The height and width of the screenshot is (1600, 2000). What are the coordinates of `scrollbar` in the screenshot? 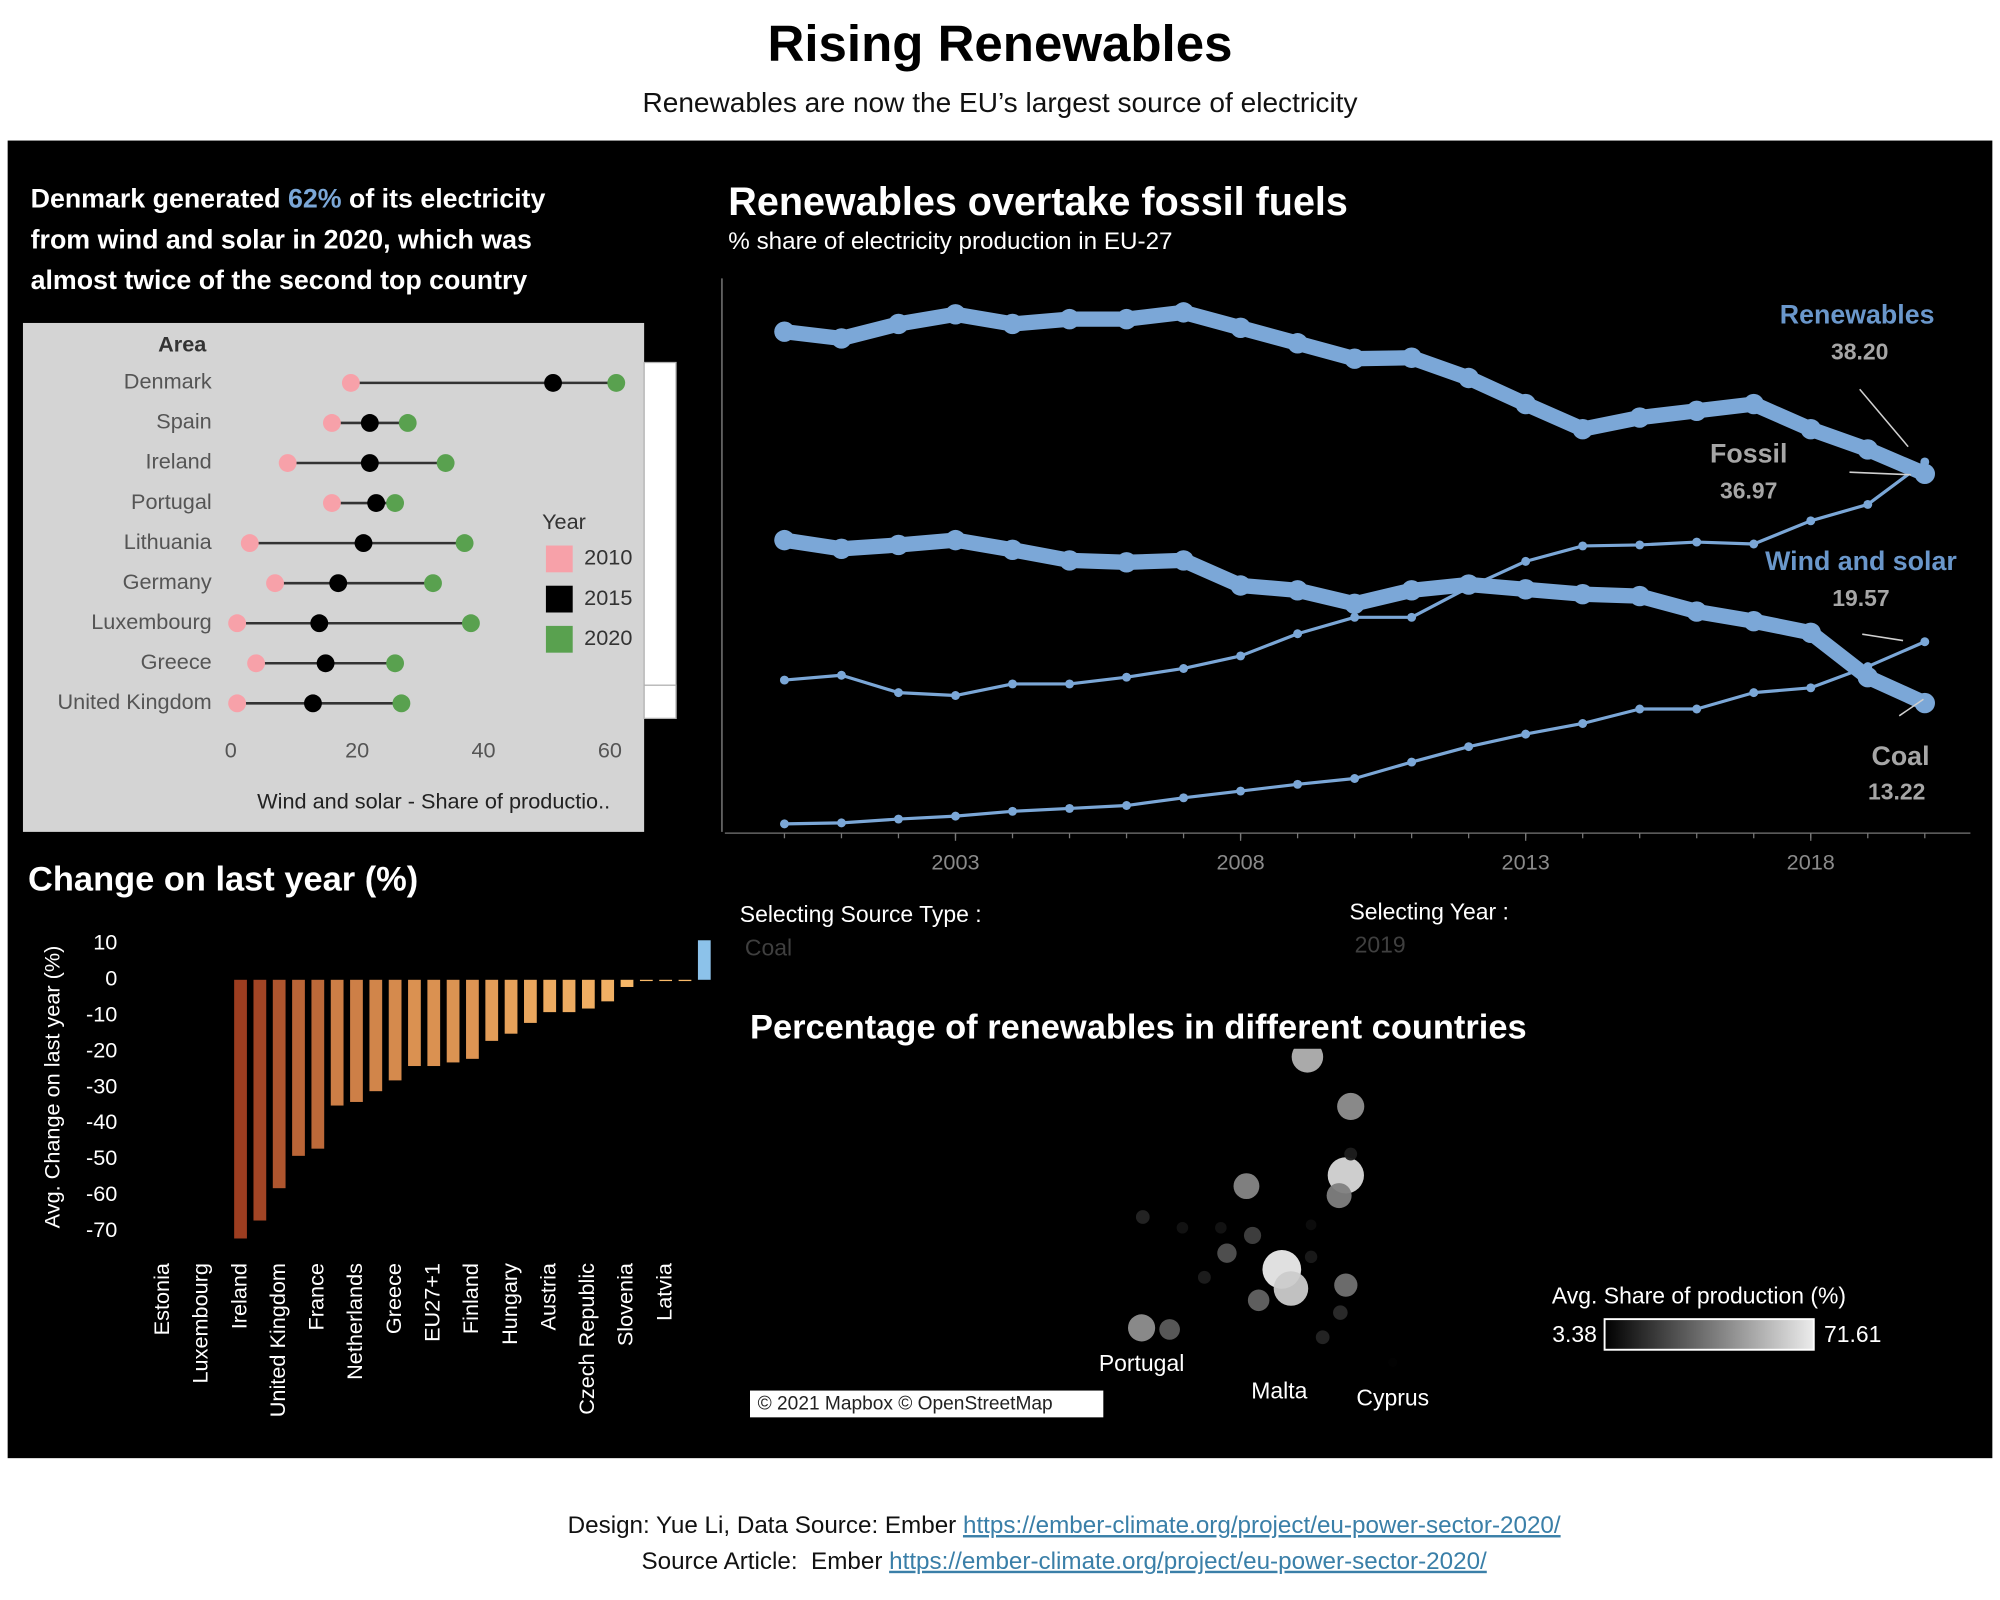 It's located at (660, 540).